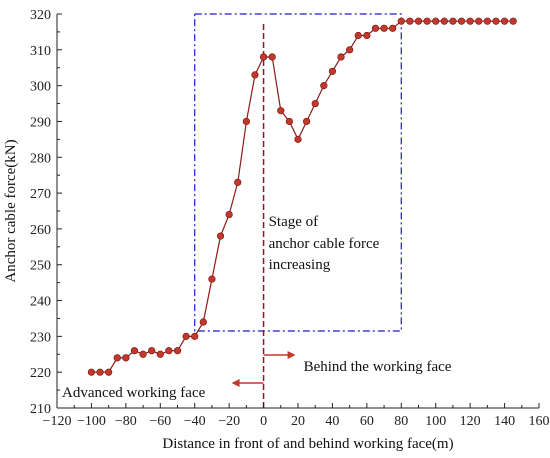 This screenshot has height=458, width=550. Describe the element at coordinates (40, 87) in the screenshot. I see `y-tick-label: 300` at that location.